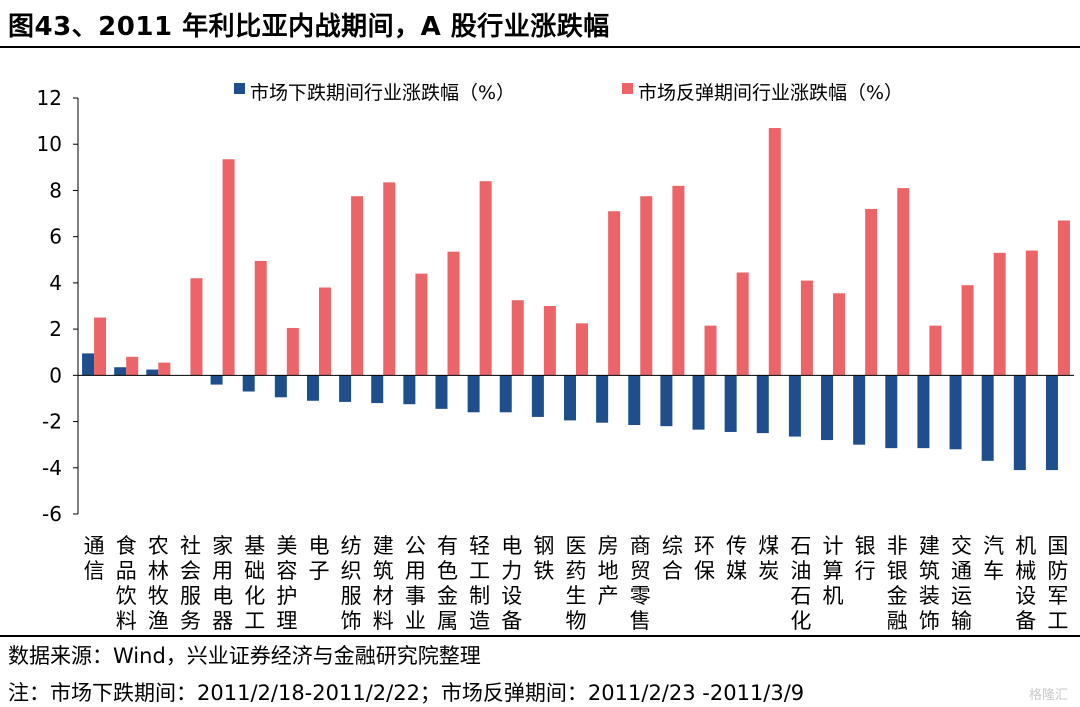 This screenshot has height=707, width=1080. I want to click on x-tick-label: 医药生物, so click(576, 583).